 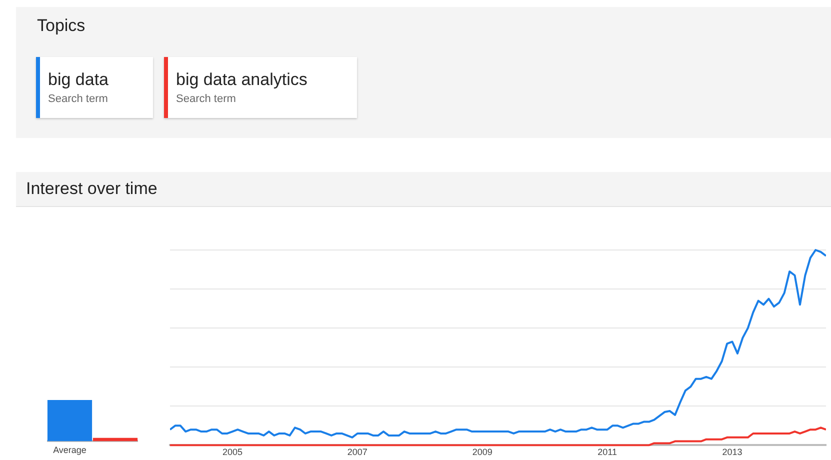 I want to click on legend-title: Topics, so click(x=61, y=26).